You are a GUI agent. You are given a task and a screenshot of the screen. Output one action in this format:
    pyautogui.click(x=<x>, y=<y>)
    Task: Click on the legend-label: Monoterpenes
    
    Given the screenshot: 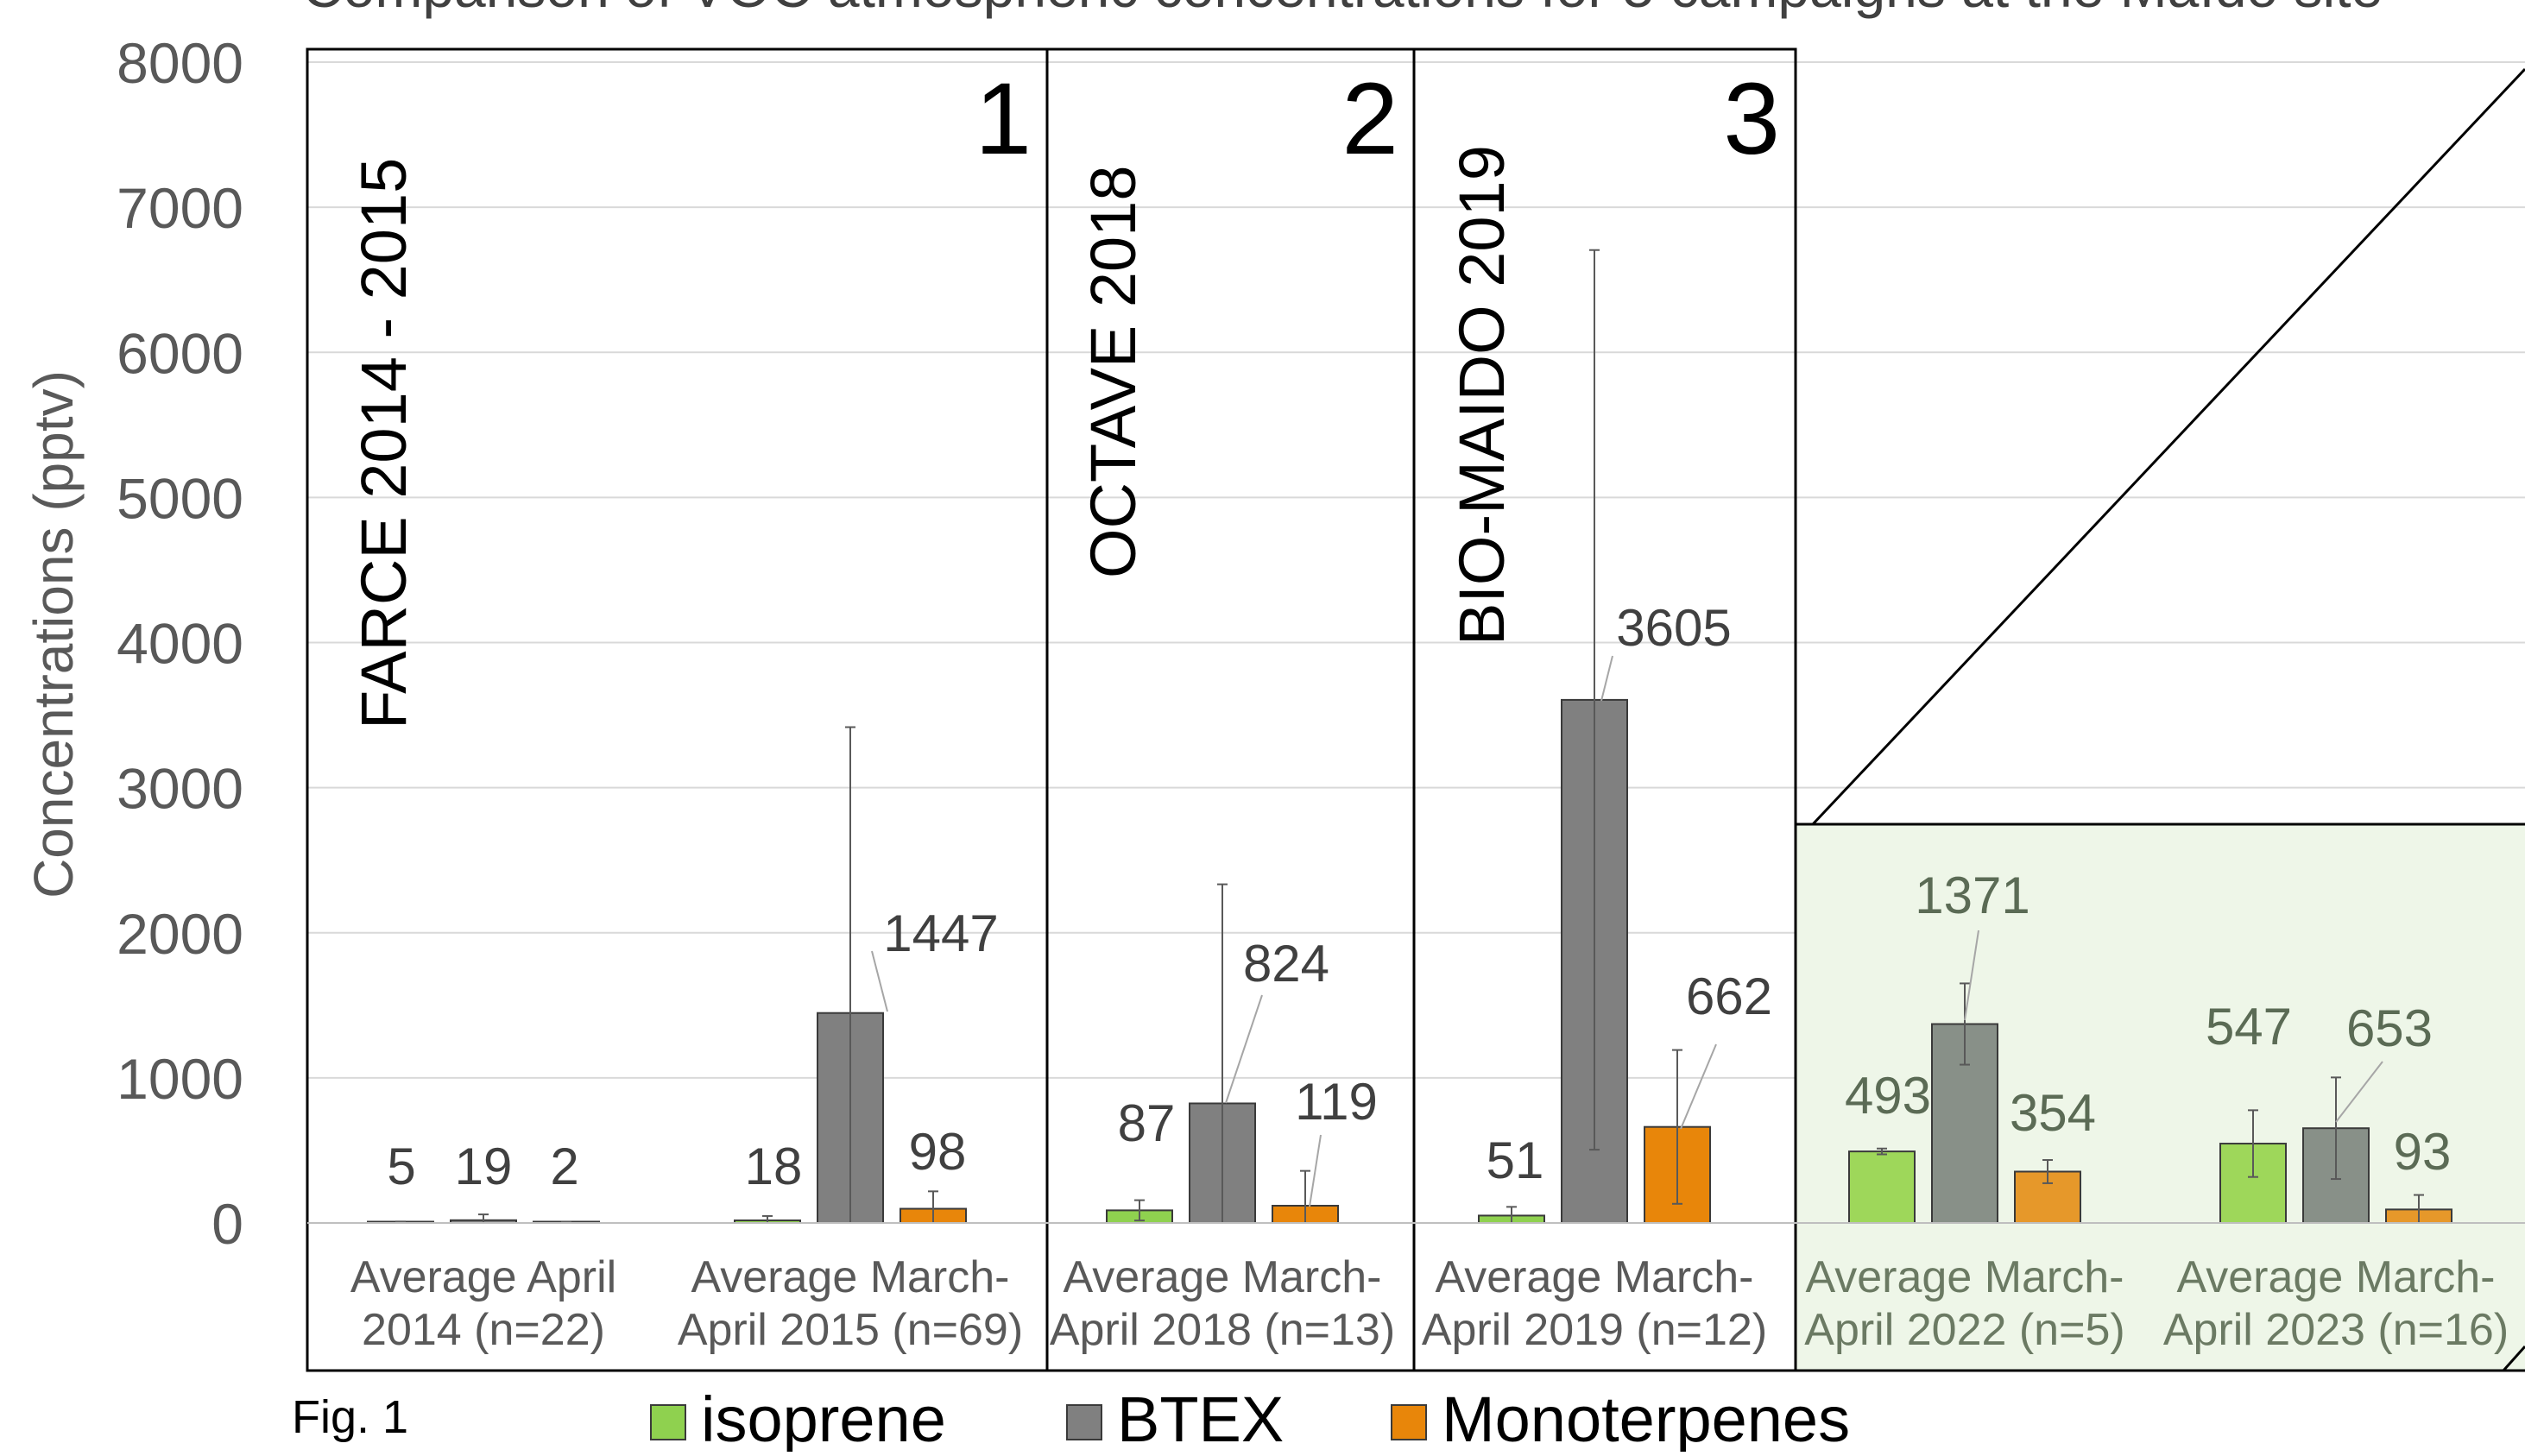 What is the action you would take?
    pyautogui.click(x=1646, y=1418)
    